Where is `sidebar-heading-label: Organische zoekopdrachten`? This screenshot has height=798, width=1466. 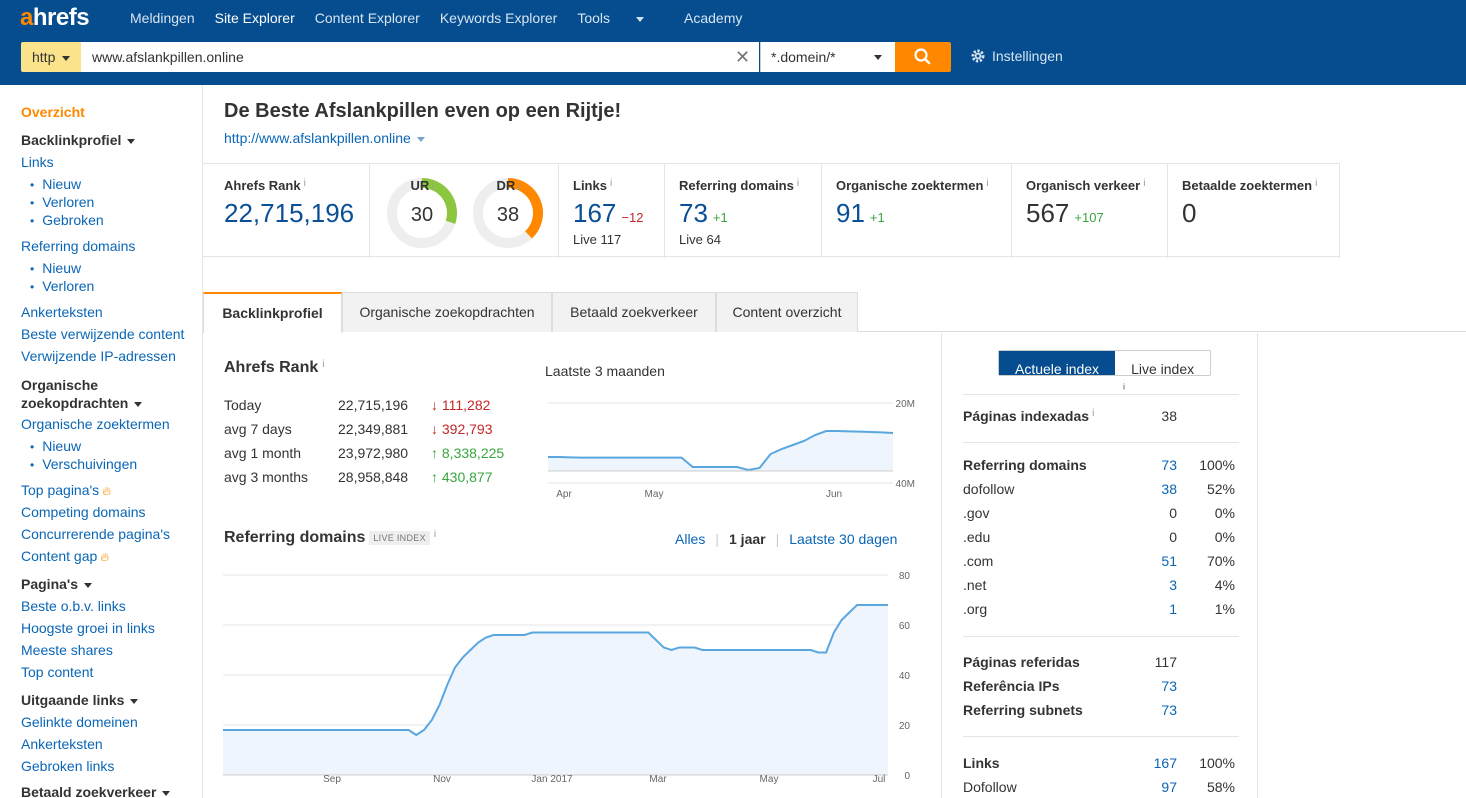 sidebar-heading-label: Organische zoekopdrachten is located at coordinates (75, 394).